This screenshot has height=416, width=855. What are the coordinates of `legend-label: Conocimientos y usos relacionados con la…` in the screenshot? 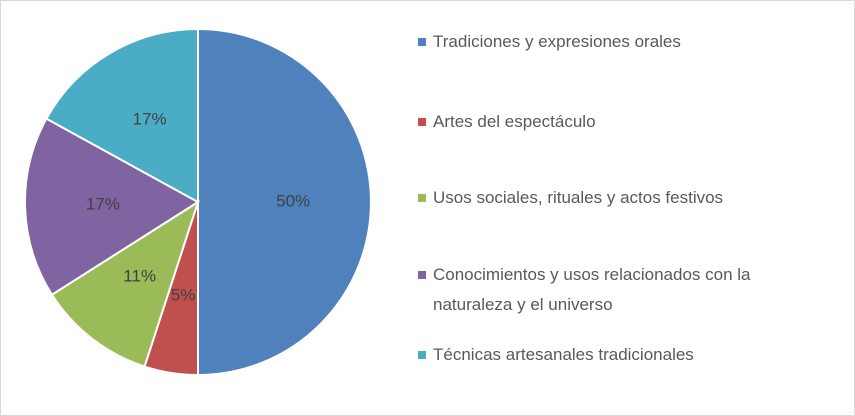 It's located at (592, 289).